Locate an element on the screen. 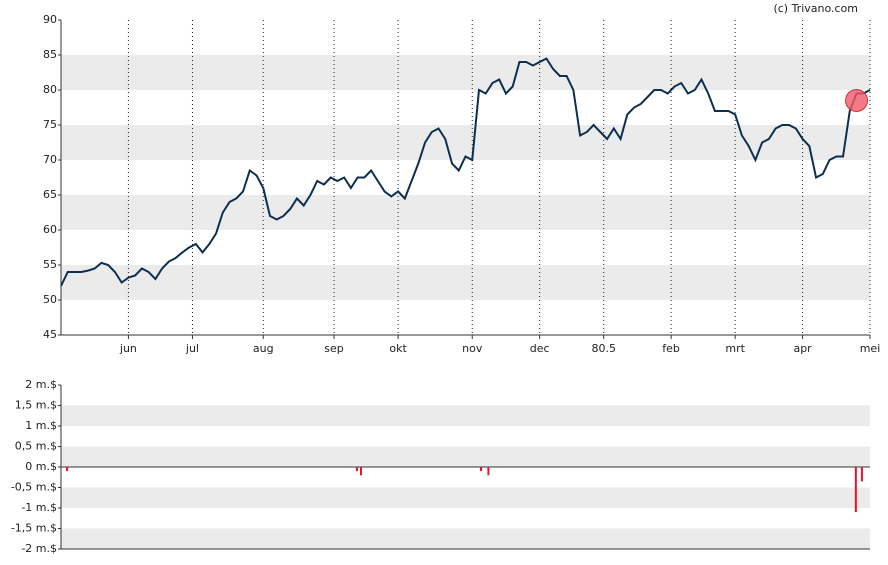  y-tick-label: 70 is located at coordinates (50, 159).